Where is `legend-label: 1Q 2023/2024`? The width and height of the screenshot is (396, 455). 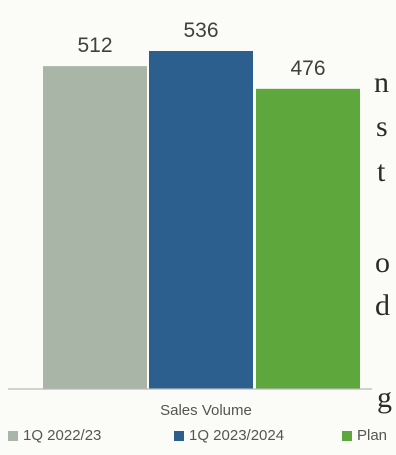
legend-label: 1Q 2023/2024 is located at coordinates (237, 435).